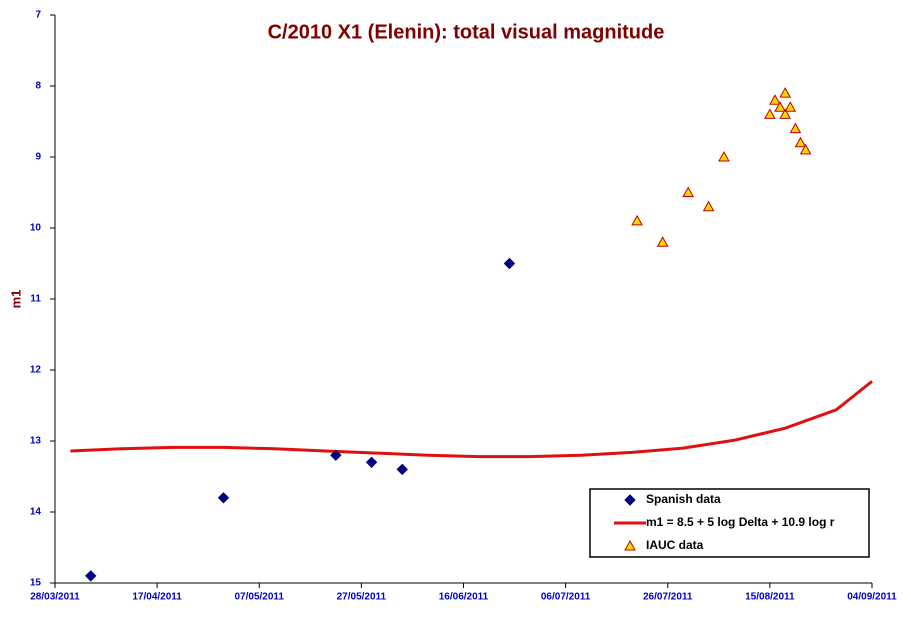 The height and width of the screenshot is (623, 911). Describe the element at coordinates (566, 597) in the screenshot. I see `x-tick-label: 06/07/2011` at that location.